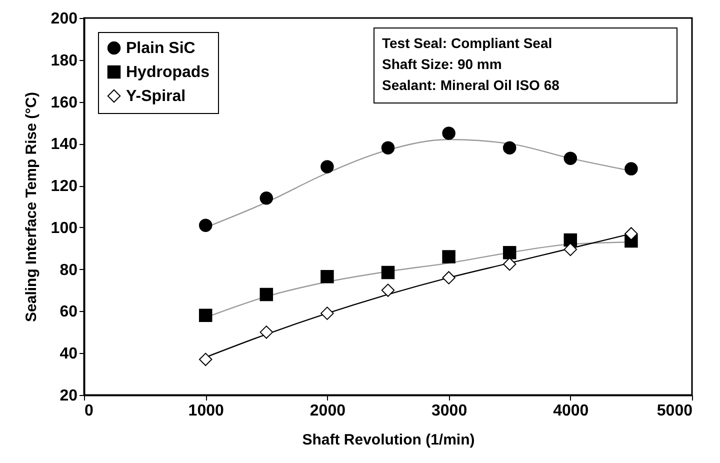 The height and width of the screenshot is (463, 720). What do you see at coordinates (64, 145) in the screenshot?
I see `y-tick-label: 140` at bounding box center [64, 145].